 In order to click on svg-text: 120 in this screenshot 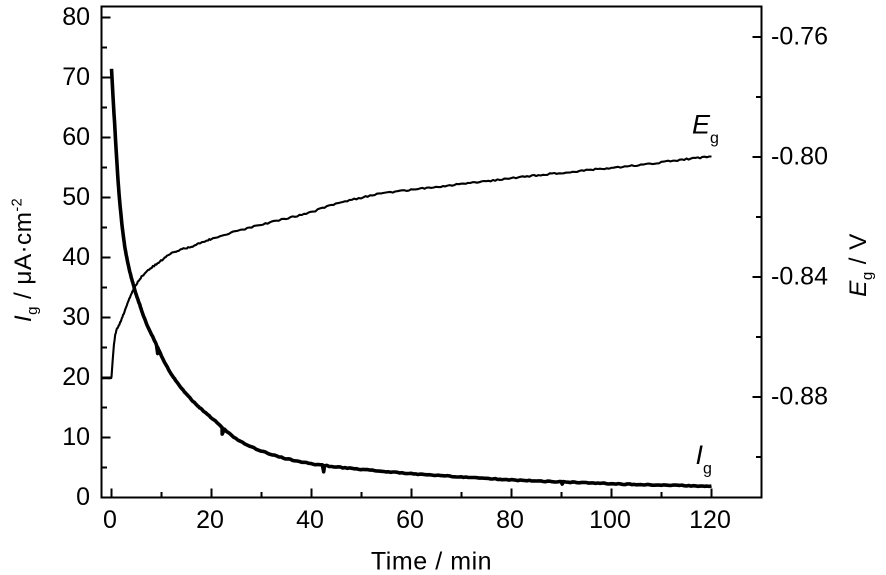, I will do `click(710, 520)`.